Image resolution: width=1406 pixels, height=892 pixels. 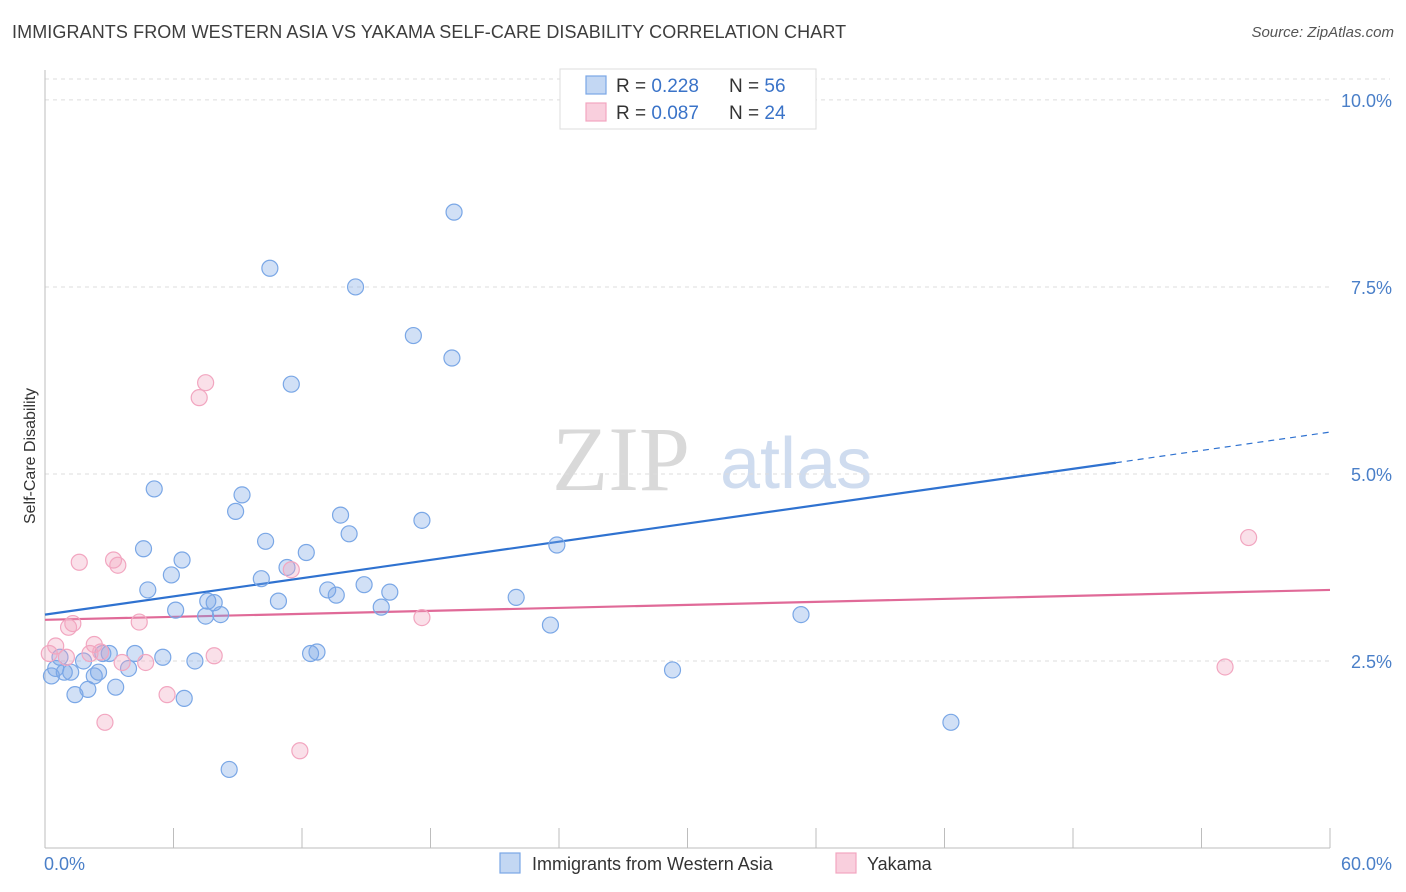 I want to click on legend-n-series-2: N = 24, so click(x=757, y=113).